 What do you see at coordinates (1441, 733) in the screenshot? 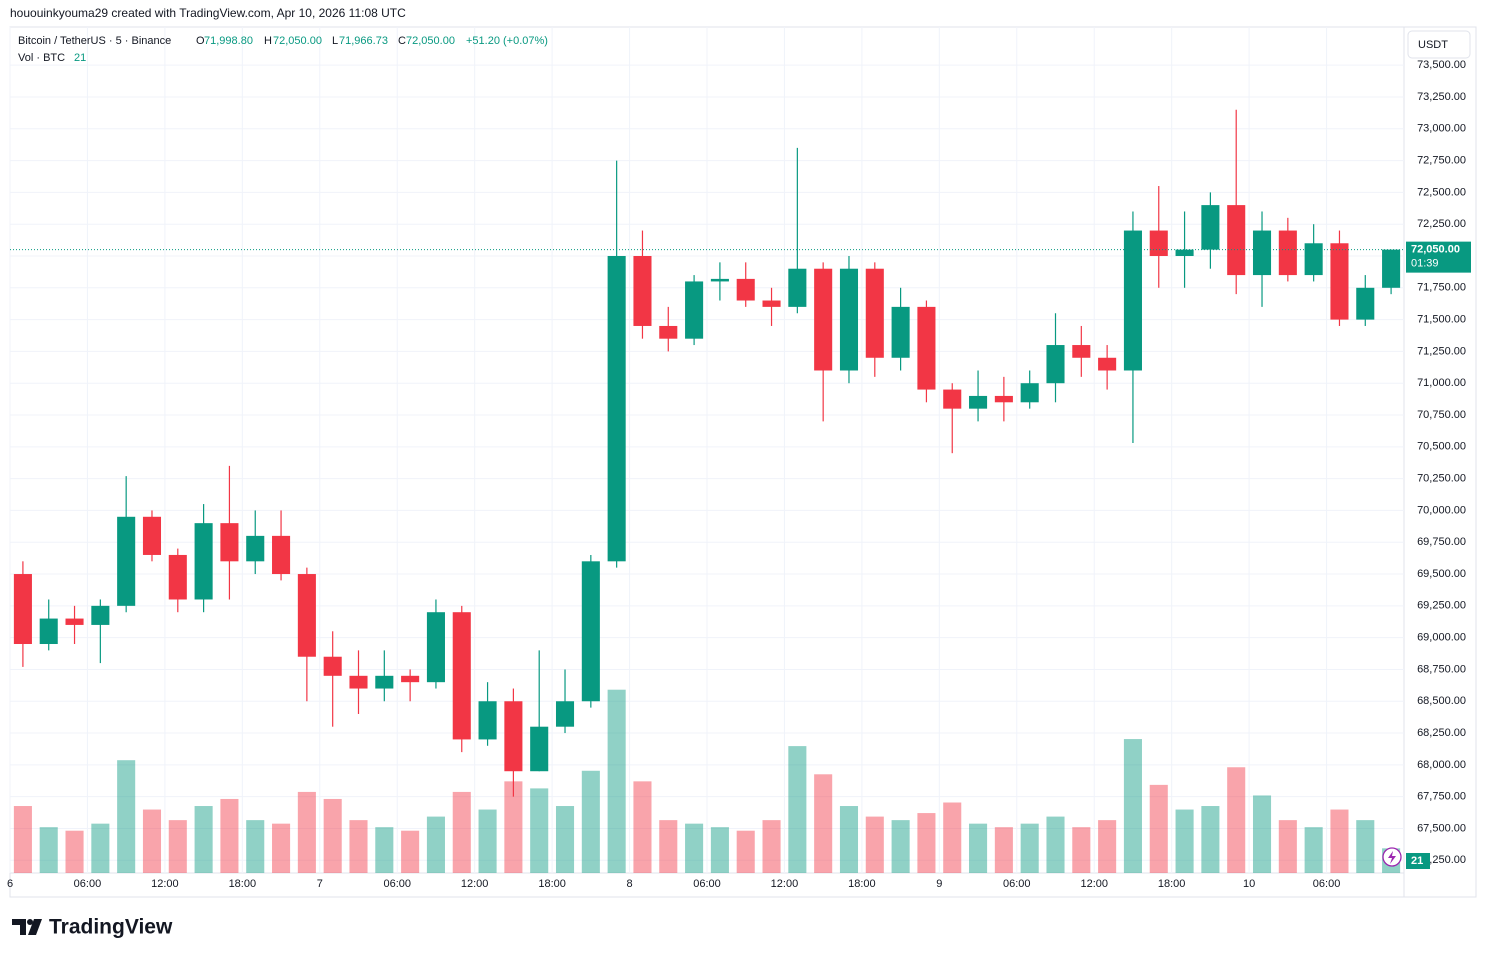
I see `y-tick-label: 68,250.00` at bounding box center [1441, 733].